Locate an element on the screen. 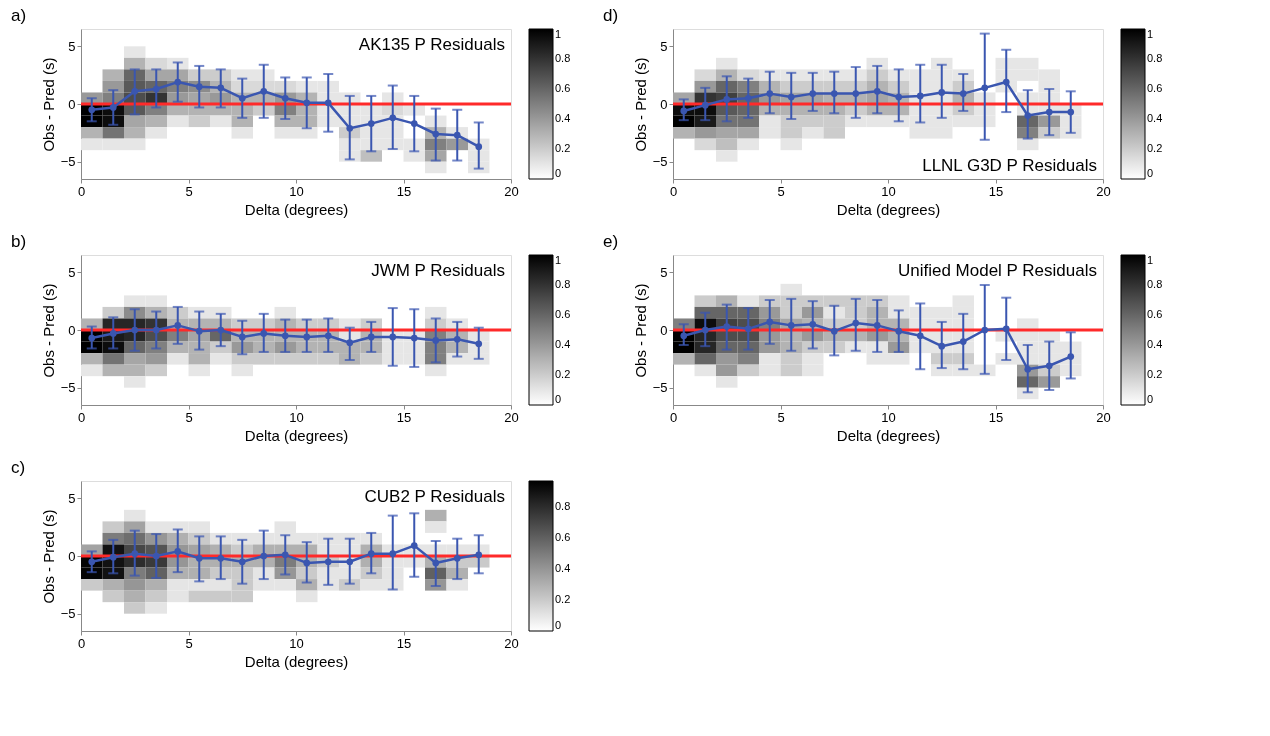 The height and width of the screenshot is (736, 1270). chart-title: b) is located at coordinates (19, 241).